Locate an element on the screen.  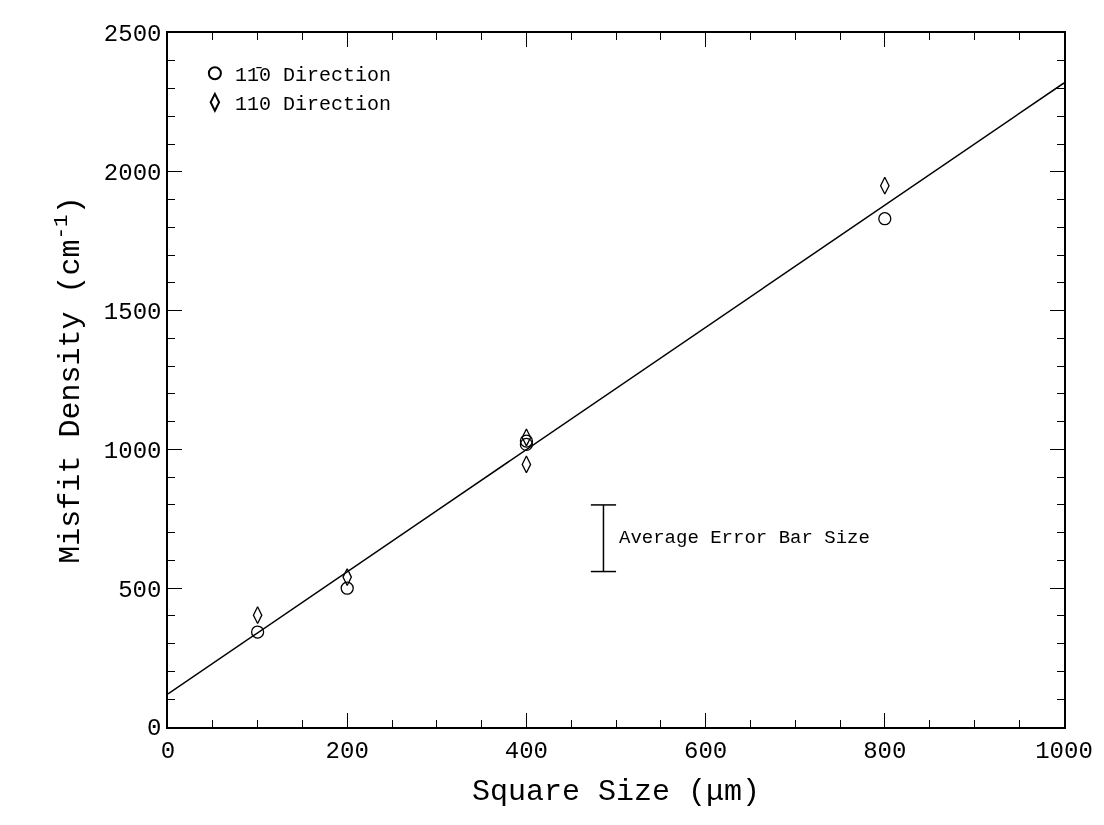
x-tick-label: 800 is located at coordinates (885, 751).